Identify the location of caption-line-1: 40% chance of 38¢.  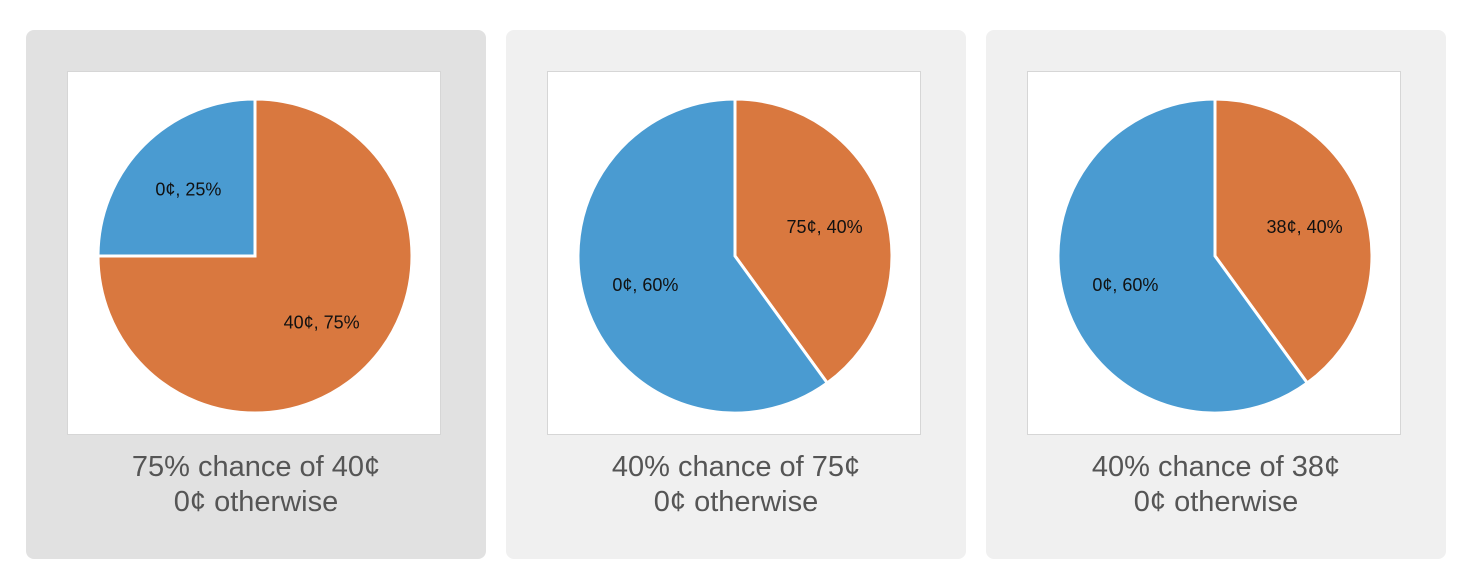
(1216, 467).